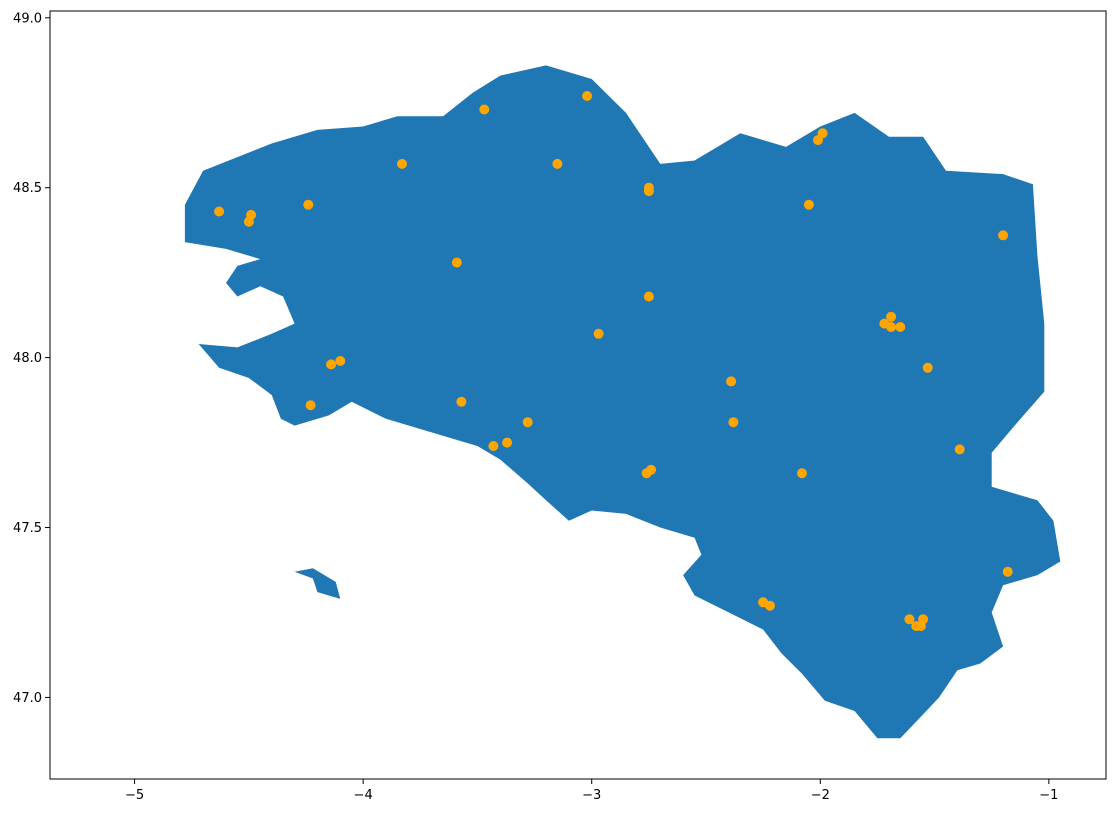 The image size is (1115, 815). I want to click on y-tick-label: 47.0, so click(27, 698).